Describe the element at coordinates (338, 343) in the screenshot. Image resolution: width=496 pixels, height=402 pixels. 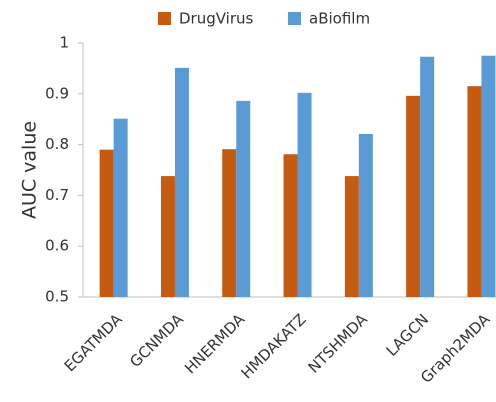
I see `x-tick-label: NTSHMDA` at that location.